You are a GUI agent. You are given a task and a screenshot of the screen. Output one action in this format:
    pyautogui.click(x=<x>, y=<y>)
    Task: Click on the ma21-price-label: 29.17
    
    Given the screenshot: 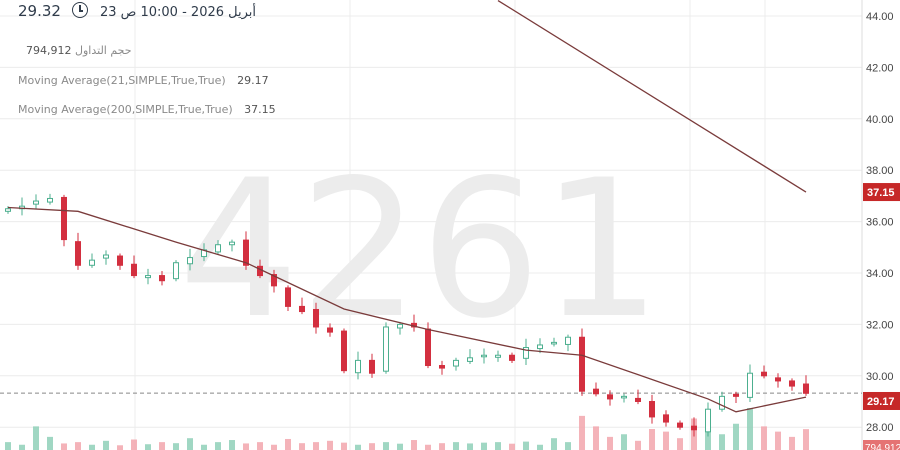 What is the action you would take?
    pyautogui.click(x=881, y=402)
    